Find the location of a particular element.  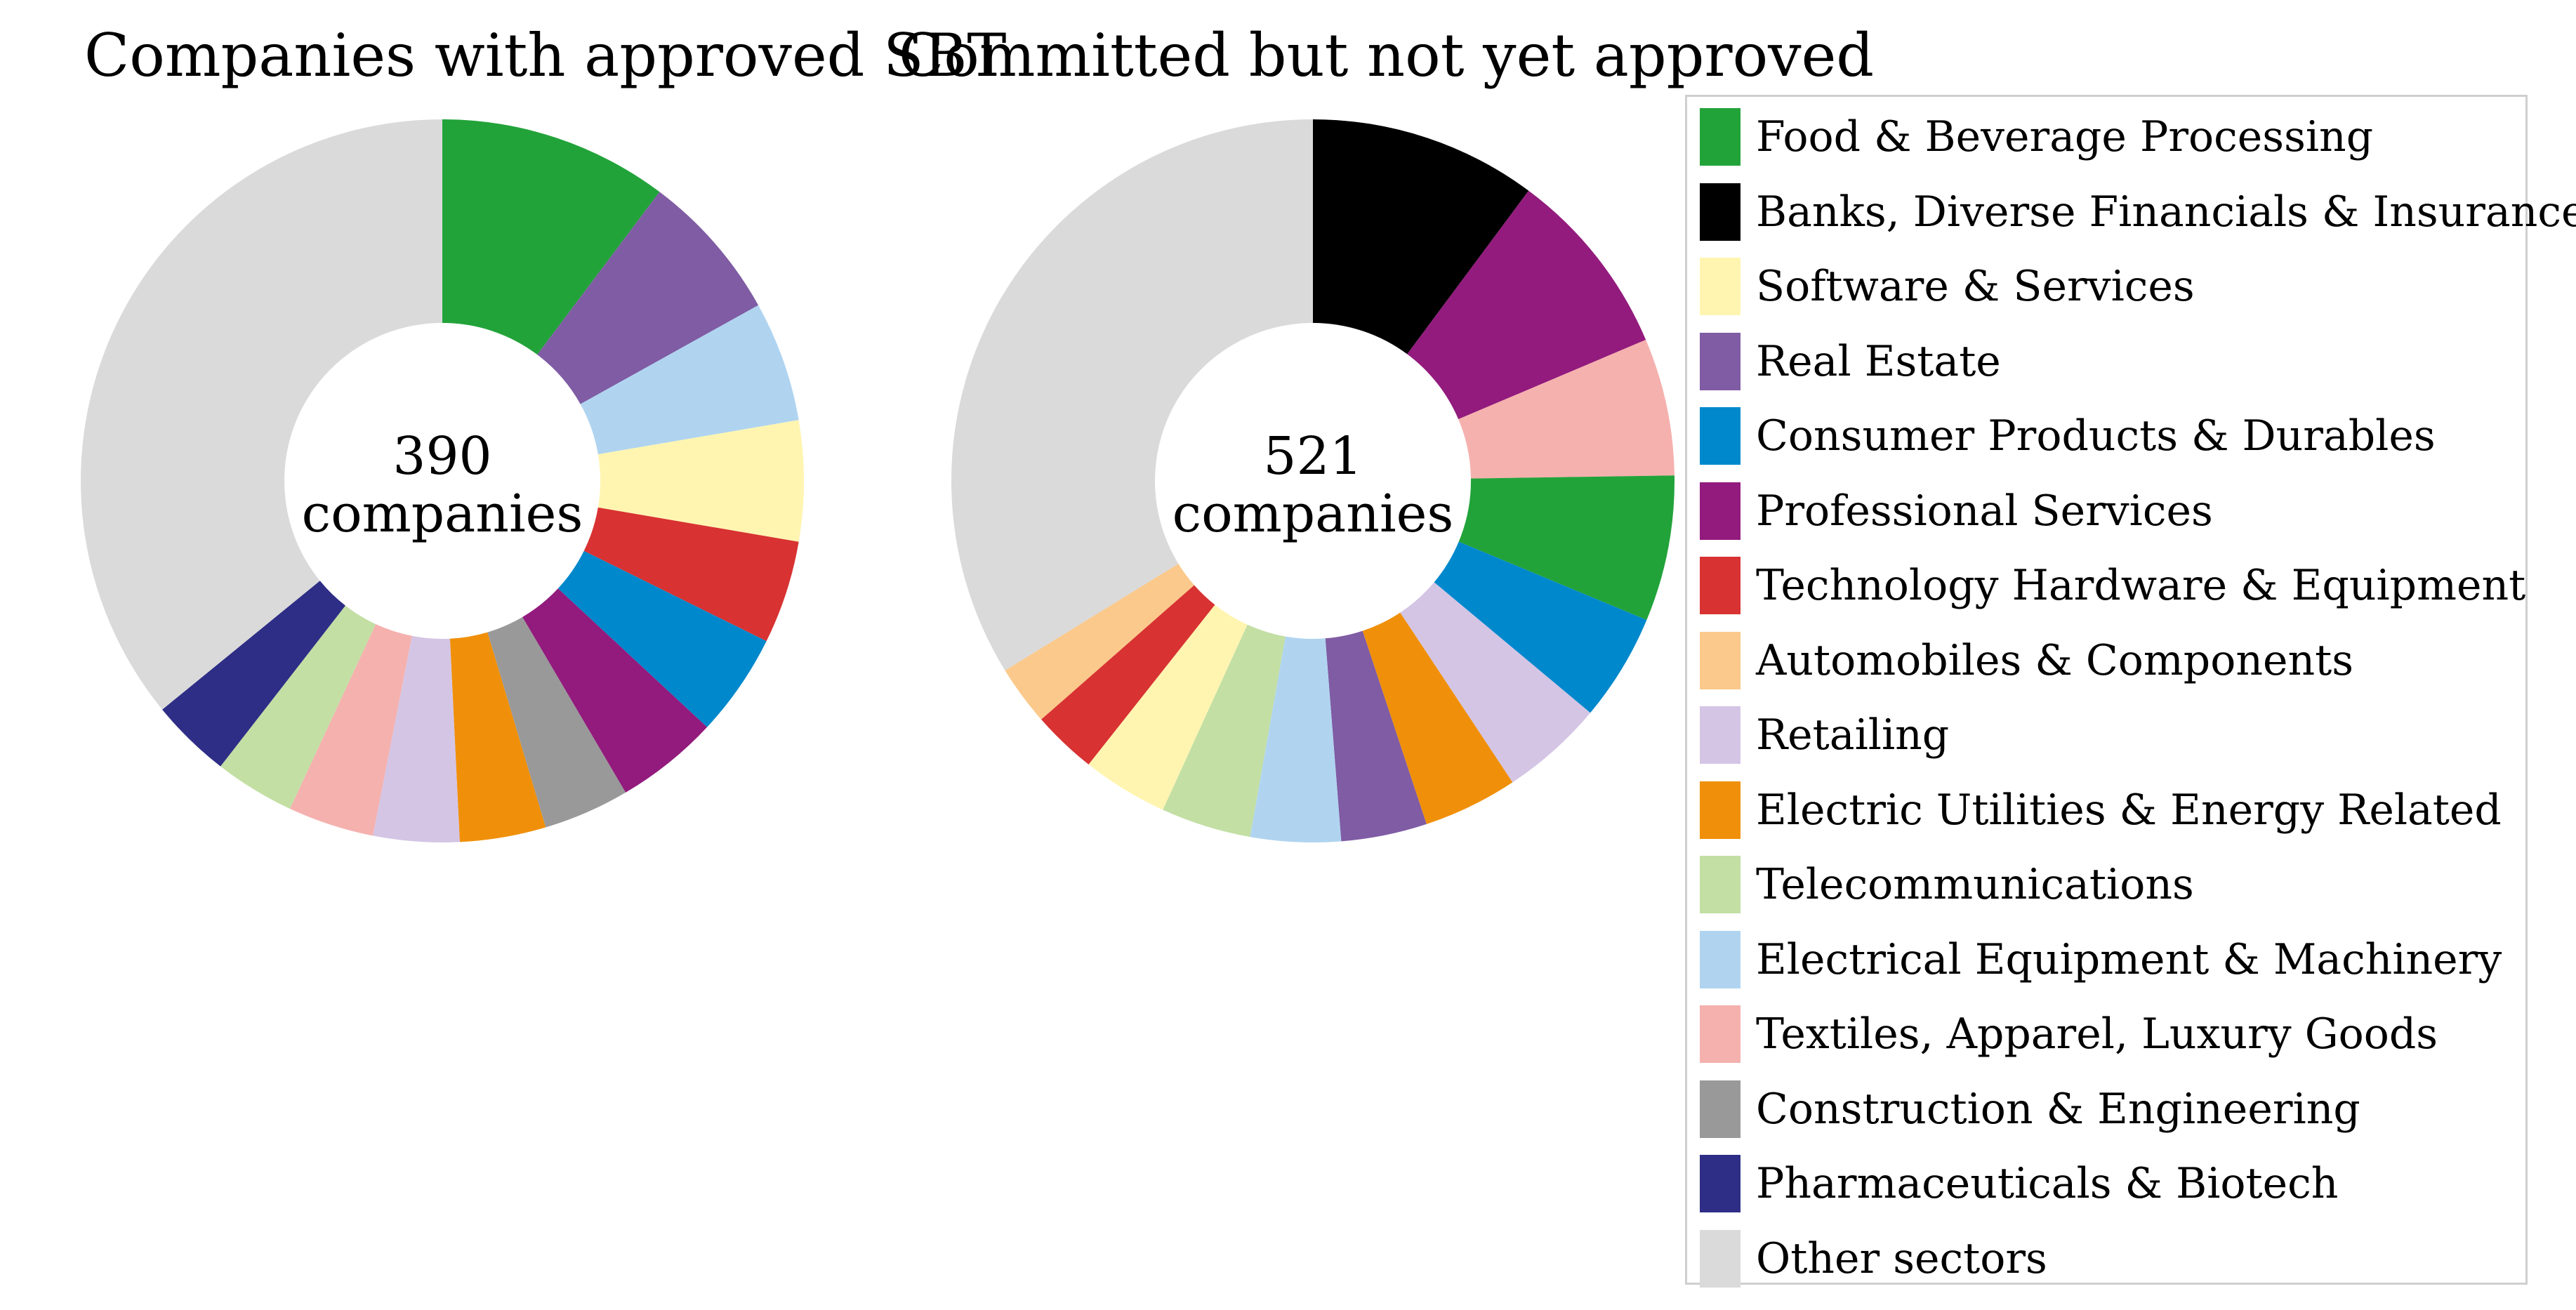

center-count: 390 is located at coordinates (441, 456).